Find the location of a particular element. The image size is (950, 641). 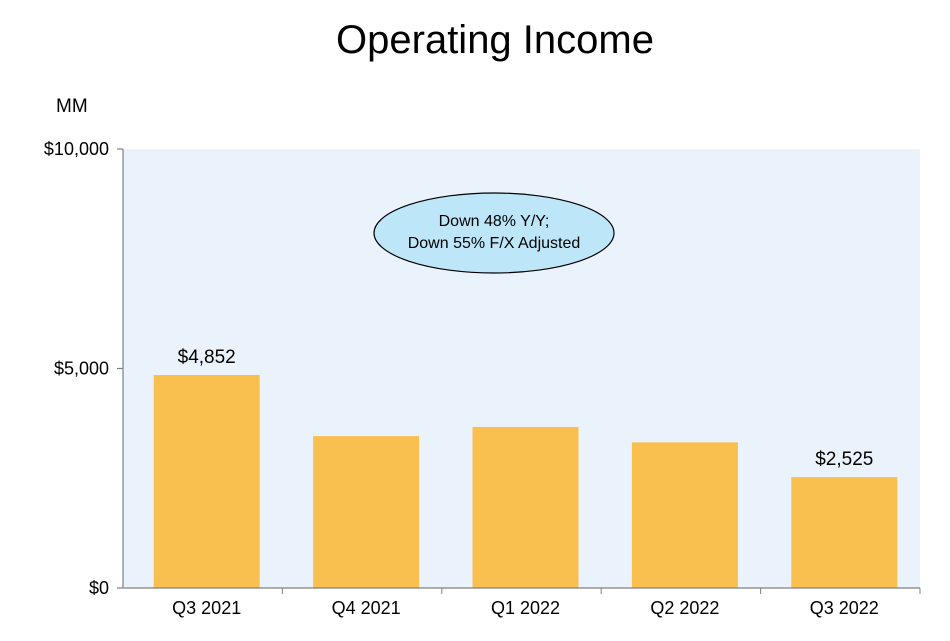

annotation-line-1: Down 48% Y/Y; is located at coordinates (494, 221).